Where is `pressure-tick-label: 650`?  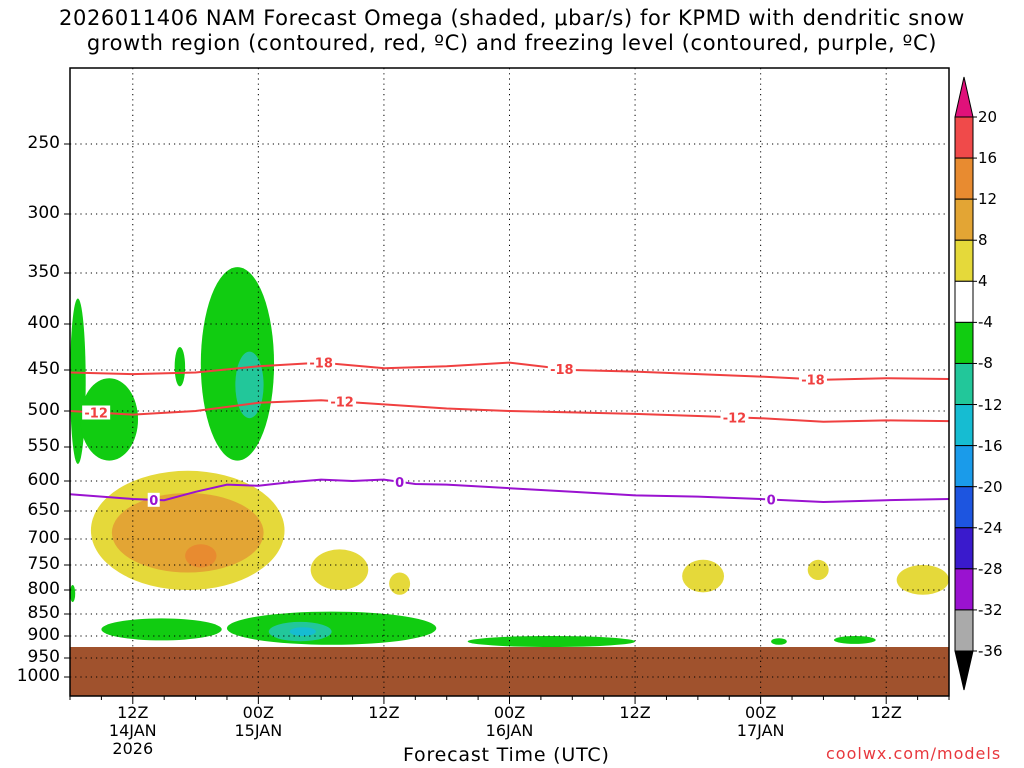 pressure-tick-label: 650 is located at coordinates (43, 510).